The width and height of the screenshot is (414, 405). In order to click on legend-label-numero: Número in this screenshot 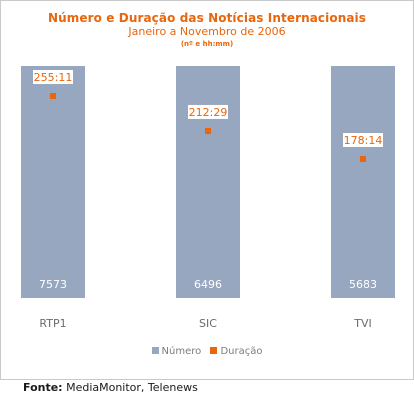, I will do `click(181, 351)`.